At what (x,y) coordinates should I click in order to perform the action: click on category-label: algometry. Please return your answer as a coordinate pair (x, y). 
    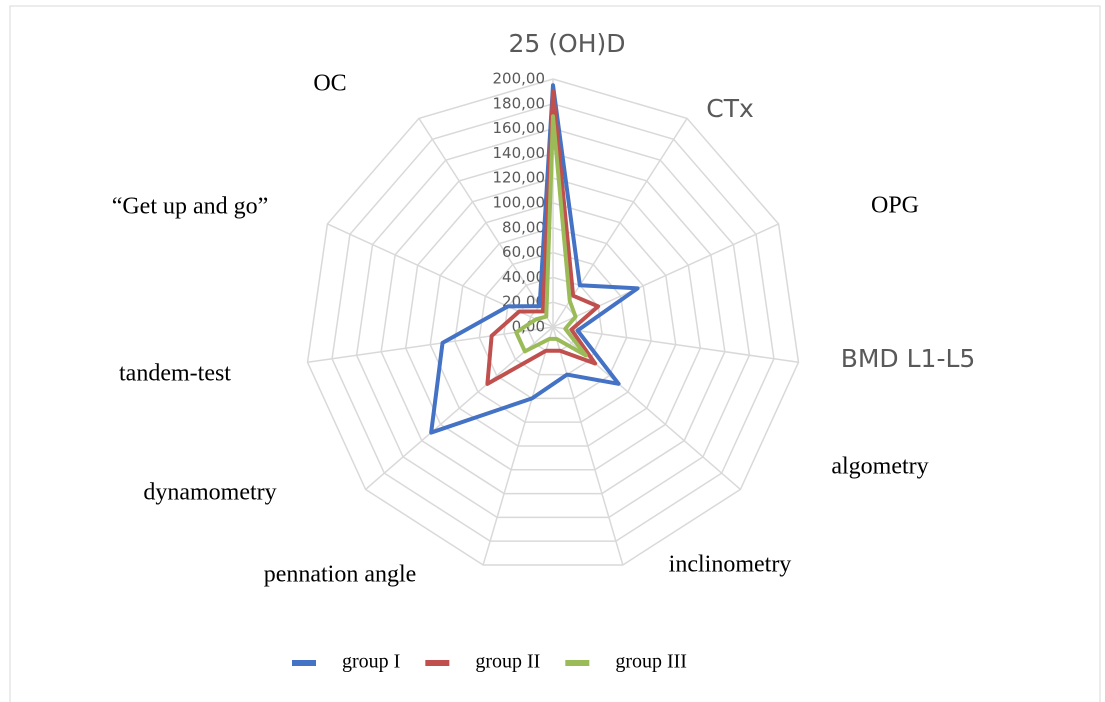
    Looking at the image, I should click on (879, 467).